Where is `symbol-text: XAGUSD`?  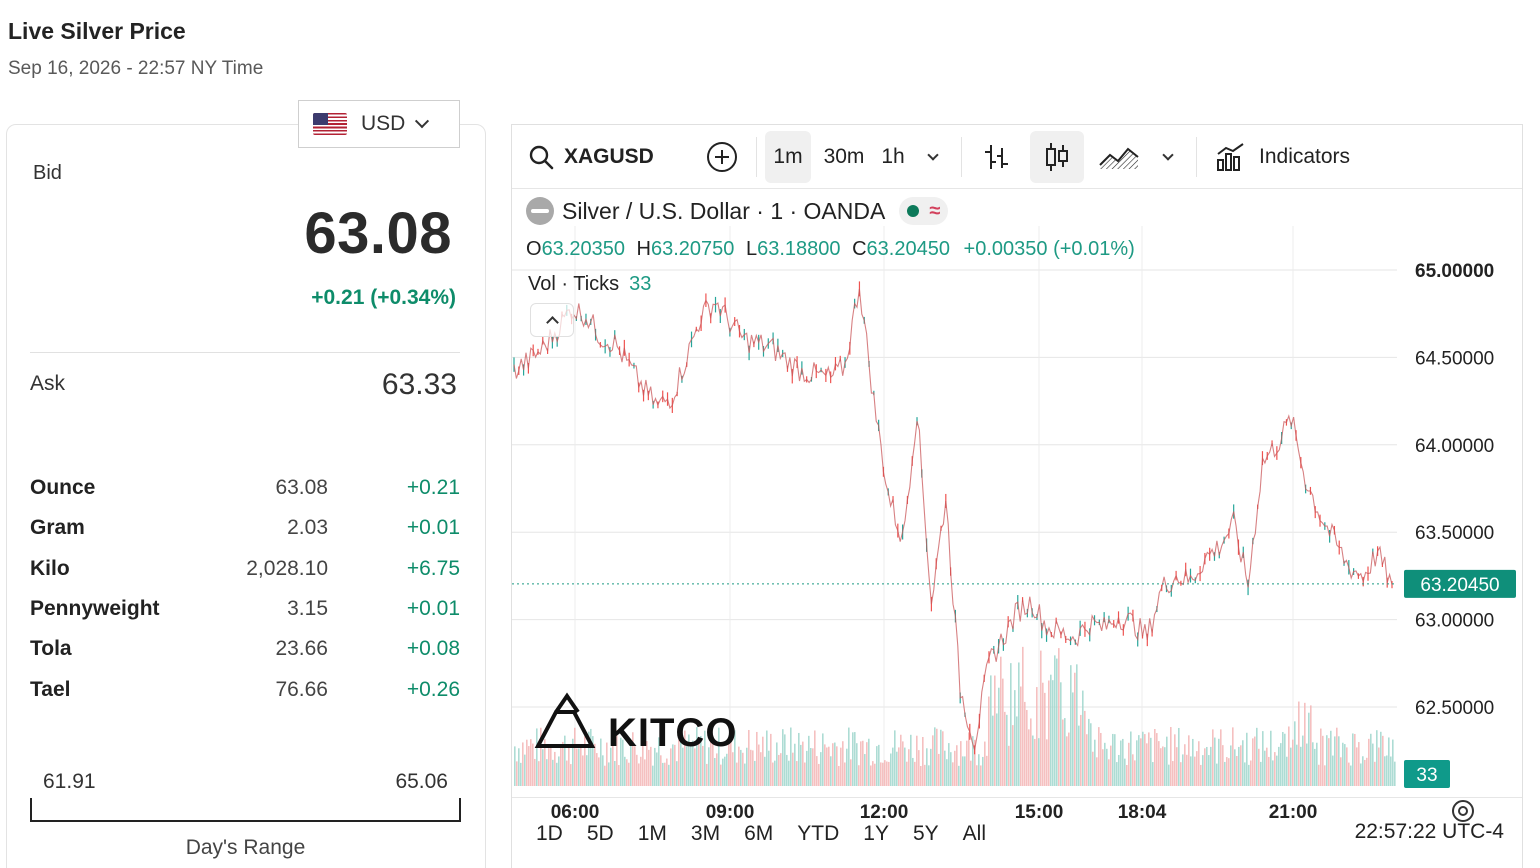 symbol-text: XAGUSD is located at coordinates (609, 156).